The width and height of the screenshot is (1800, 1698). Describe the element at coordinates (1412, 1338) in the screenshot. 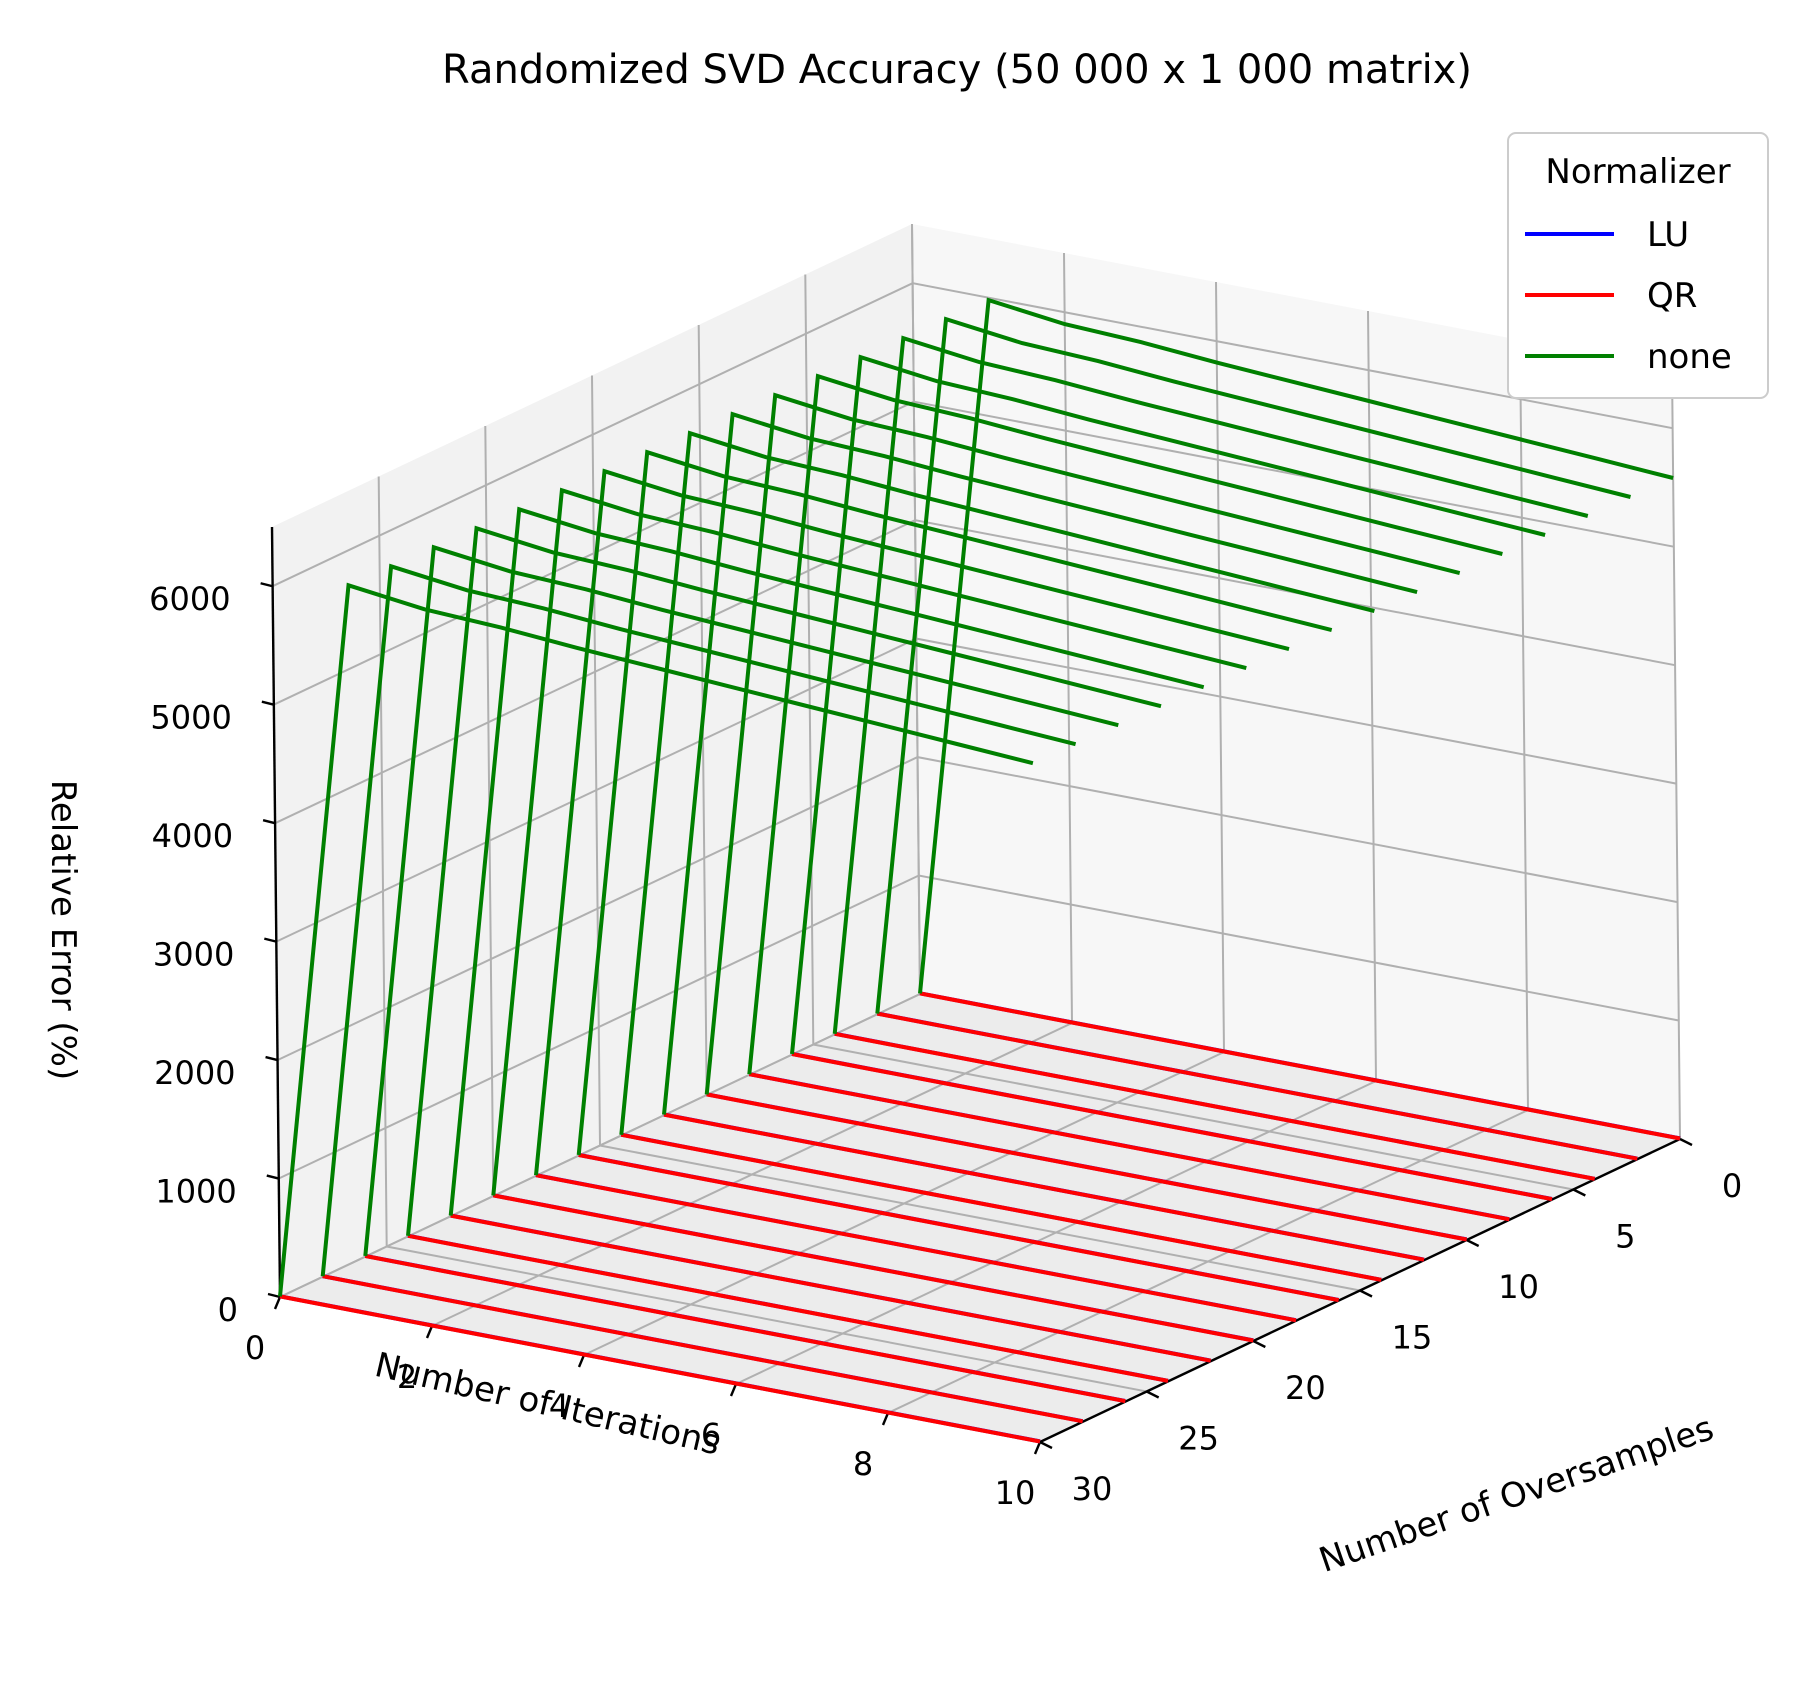

I see `y-tick-label: 15` at that location.